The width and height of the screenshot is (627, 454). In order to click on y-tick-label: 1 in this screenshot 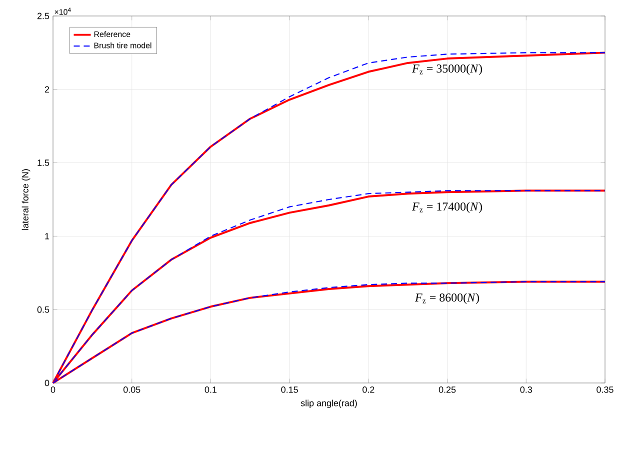, I will do `click(47, 236)`.